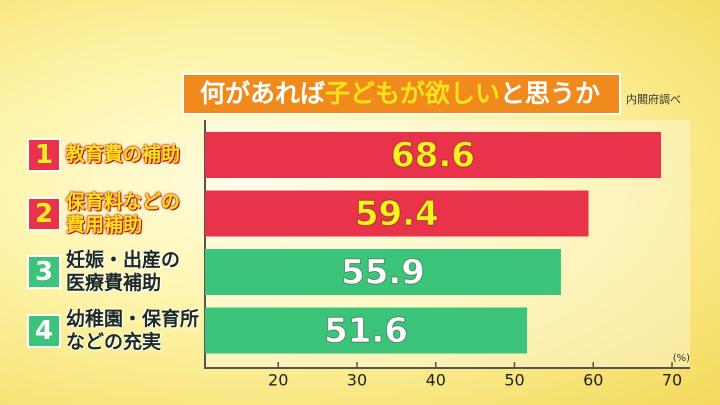  What do you see at coordinates (44, 213) in the screenshot?
I see `rank-label: 2` at bounding box center [44, 213].